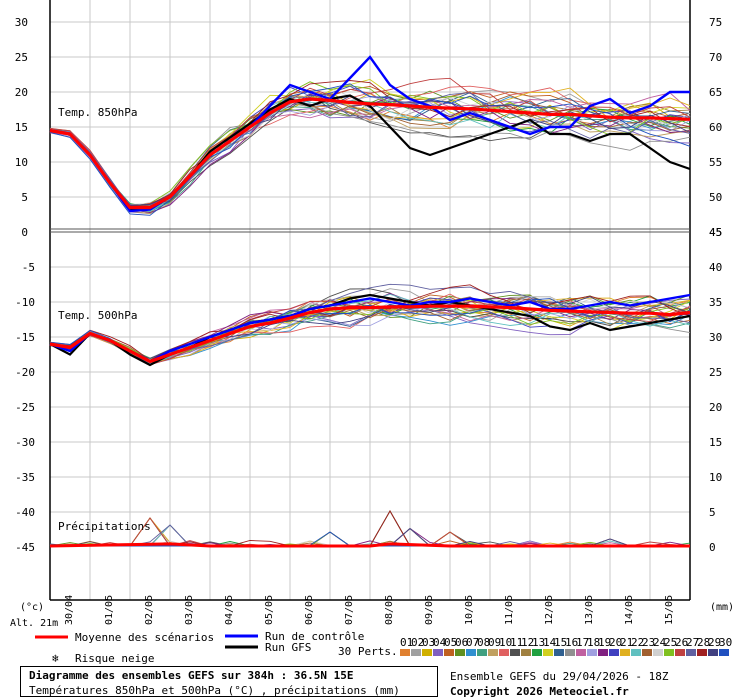 The image size is (740, 700). I want to click on panel-label-precip: Précipitations, so click(104, 526).